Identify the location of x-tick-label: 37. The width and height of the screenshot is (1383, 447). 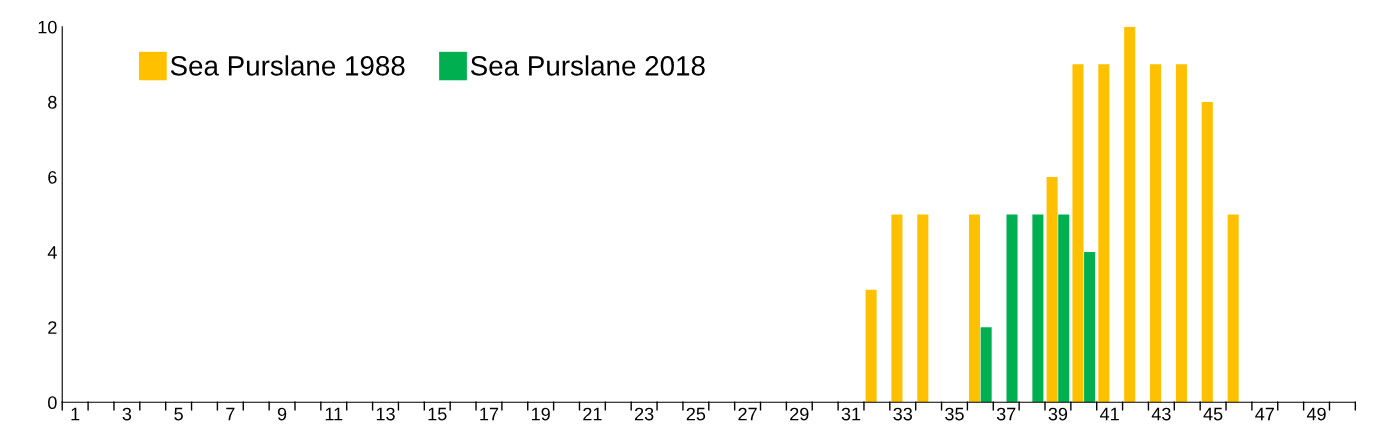
(1006, 414).